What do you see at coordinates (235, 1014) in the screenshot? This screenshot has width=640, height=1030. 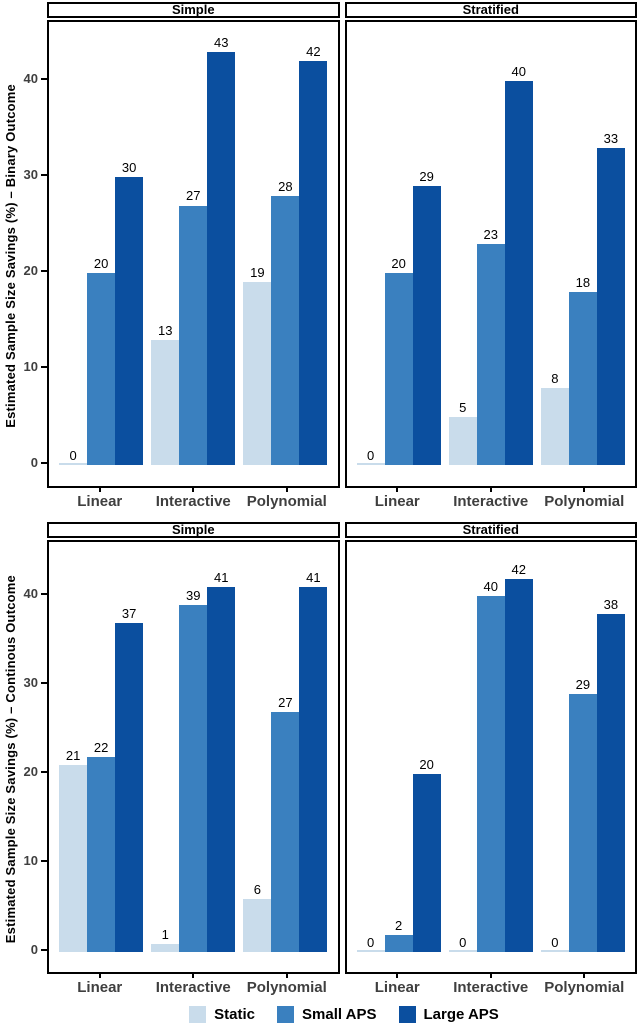 I see `legend-label: Static` at bounding box center [235, 1014].